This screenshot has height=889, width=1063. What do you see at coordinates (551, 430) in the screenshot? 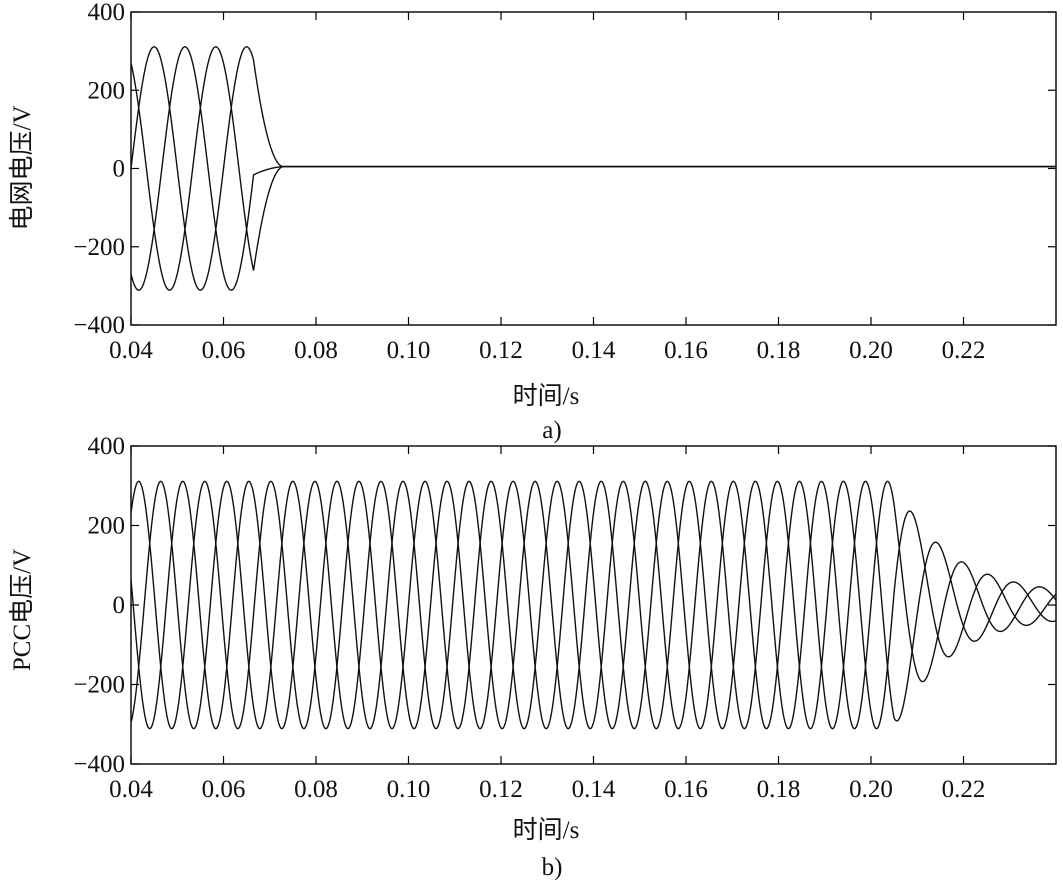
I see `subplot-caption-a: a)` at bounding box center [551, 430].